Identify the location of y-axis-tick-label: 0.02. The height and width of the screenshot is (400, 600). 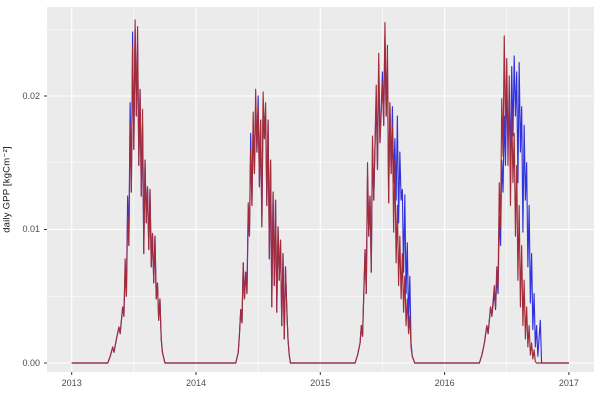
(31, 95).